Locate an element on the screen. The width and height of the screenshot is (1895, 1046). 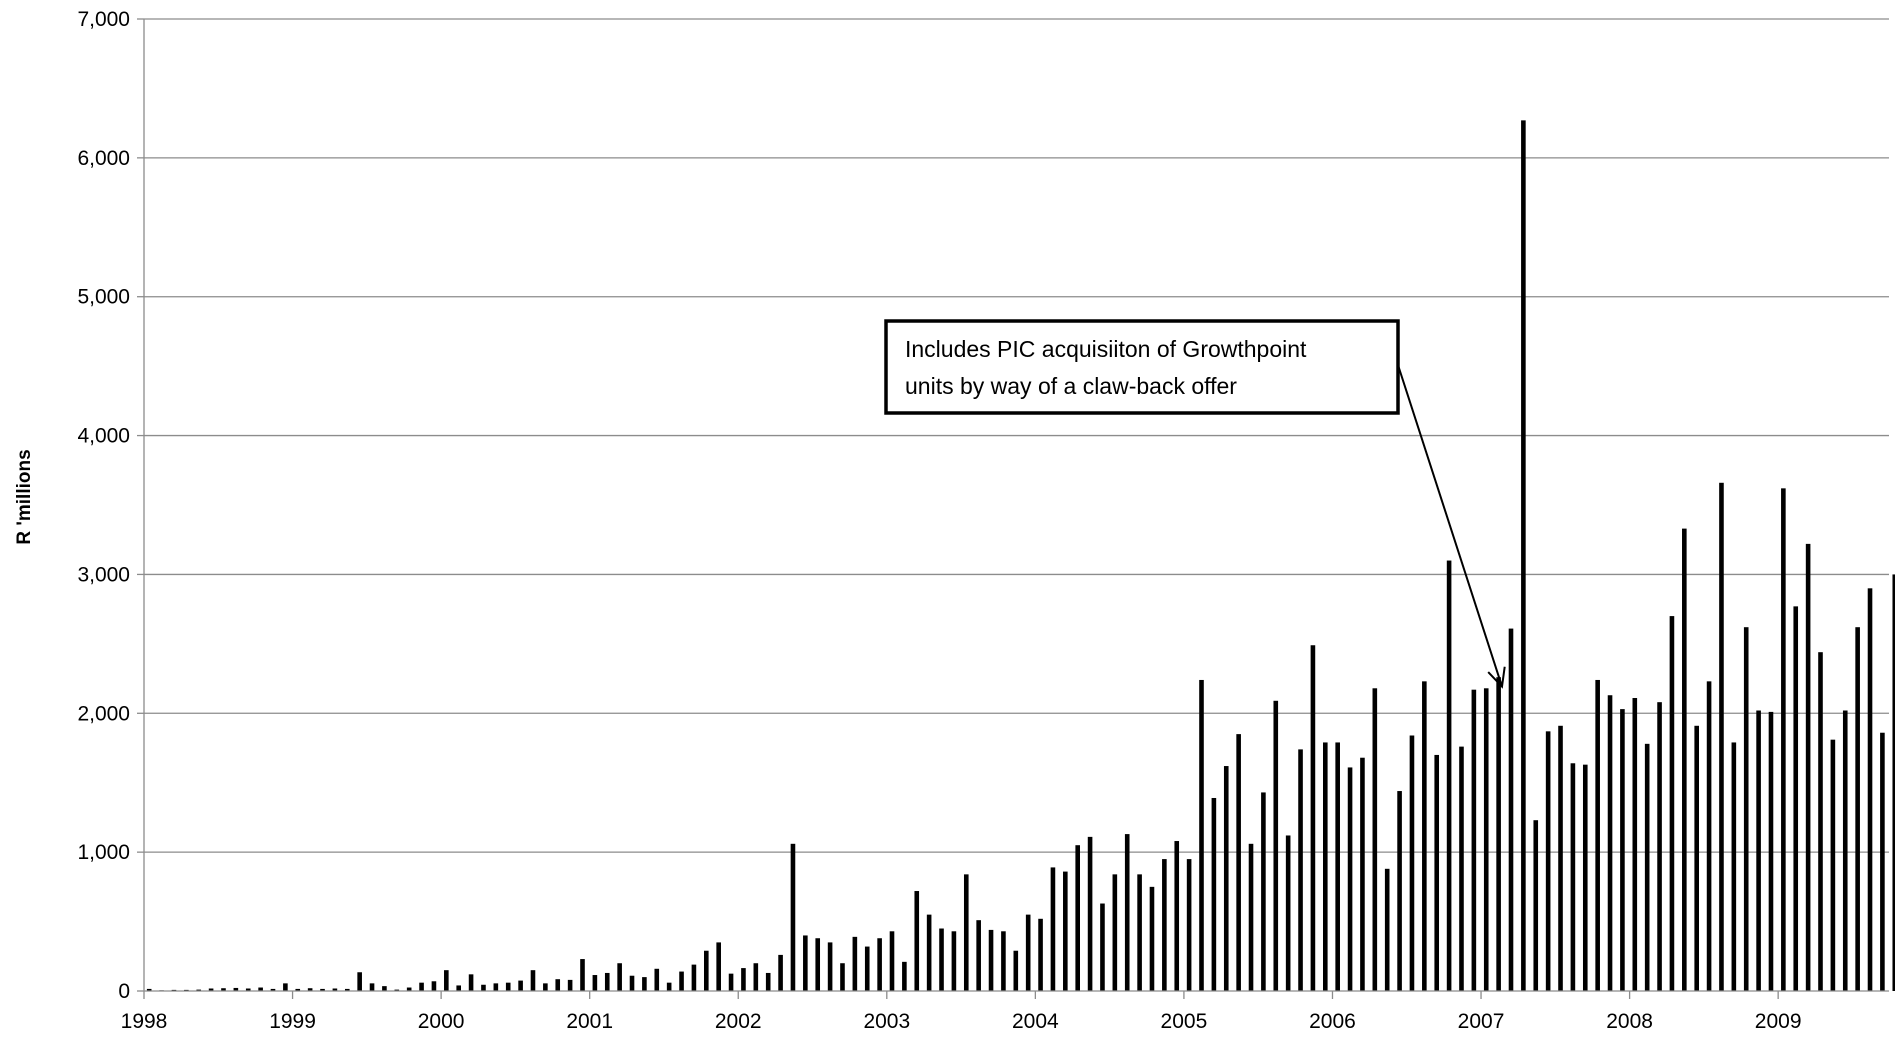
x-tick-label: 2002 is located at coordinates (738, 1021).